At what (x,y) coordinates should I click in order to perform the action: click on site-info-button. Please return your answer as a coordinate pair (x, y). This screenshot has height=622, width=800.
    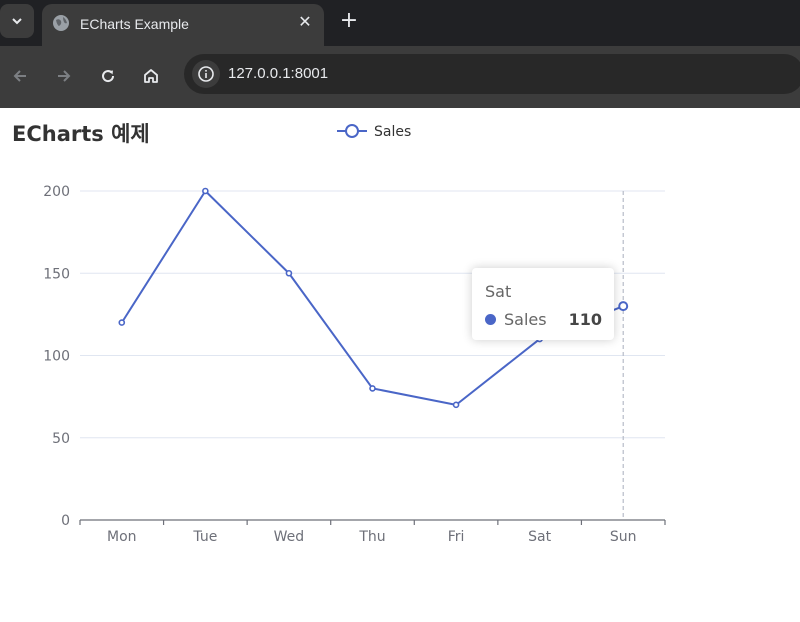
    Looking at the image, I should click on (206, 74).